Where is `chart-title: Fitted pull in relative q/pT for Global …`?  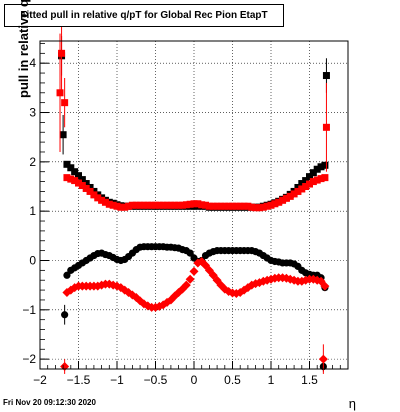
chart-title: Fitted pull in relative q/pT for Global … is located at coordinates (144, 15).